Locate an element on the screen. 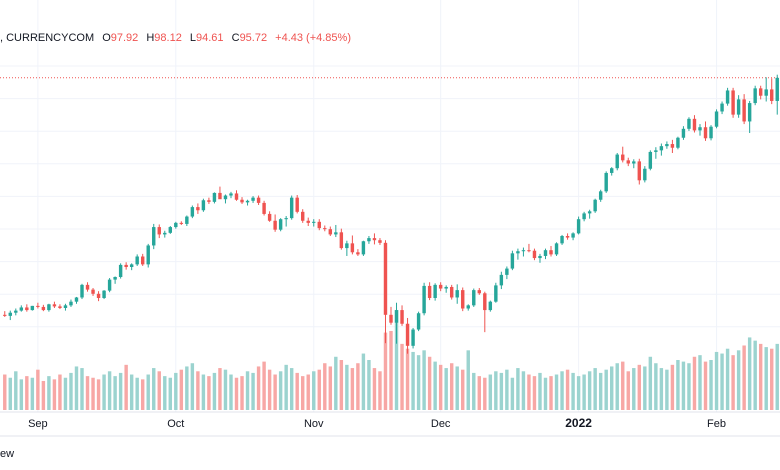 This screenshot has height=470, width=780. legend-low-label: L is located at coordinates (193, 38).